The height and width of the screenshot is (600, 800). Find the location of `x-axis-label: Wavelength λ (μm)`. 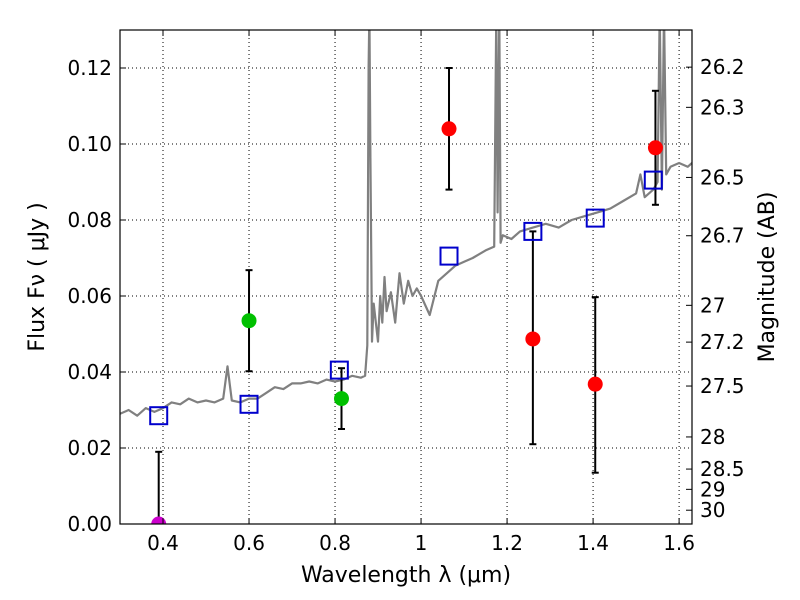

x-axis-label: Wavelength λ (μm) is located at coordinates (406, 575).